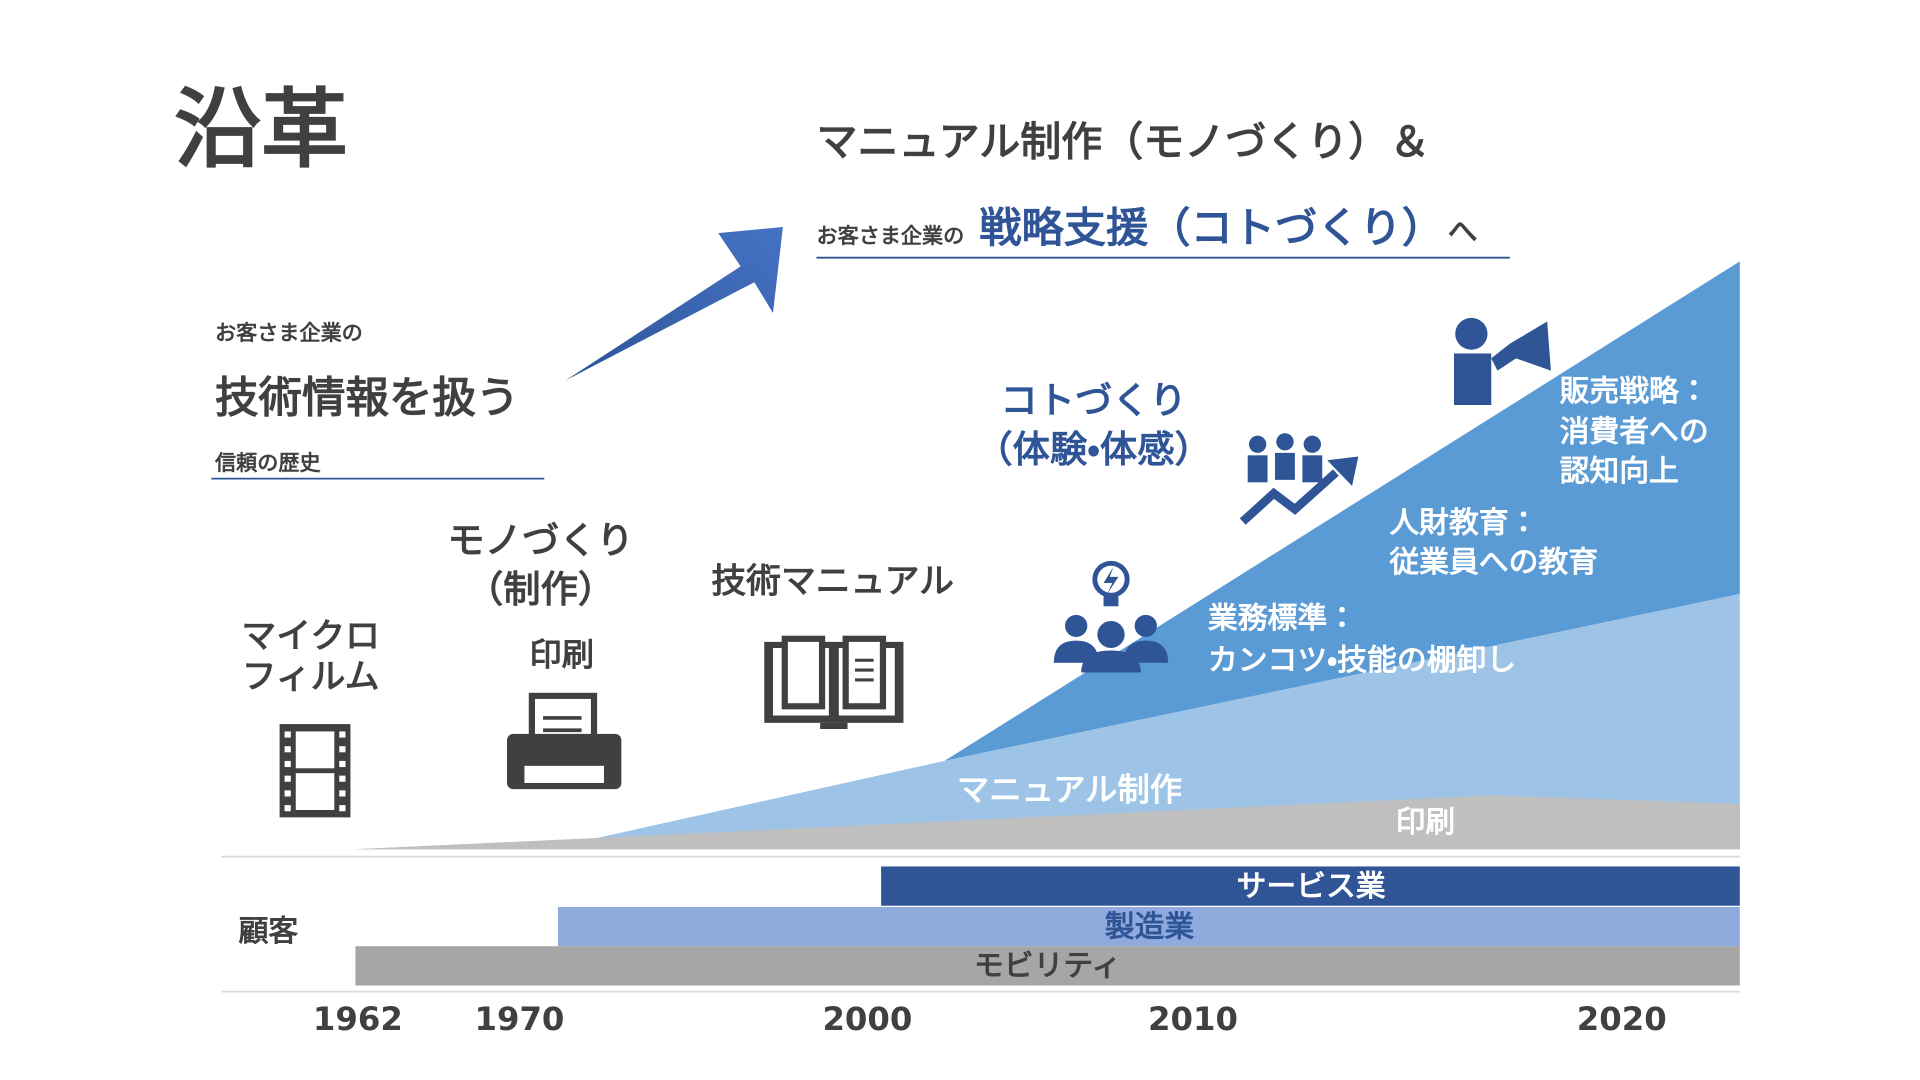 This screenshot has height=1080, width=1920. I want to click on year-label: 2010, so click(1193, 1019).